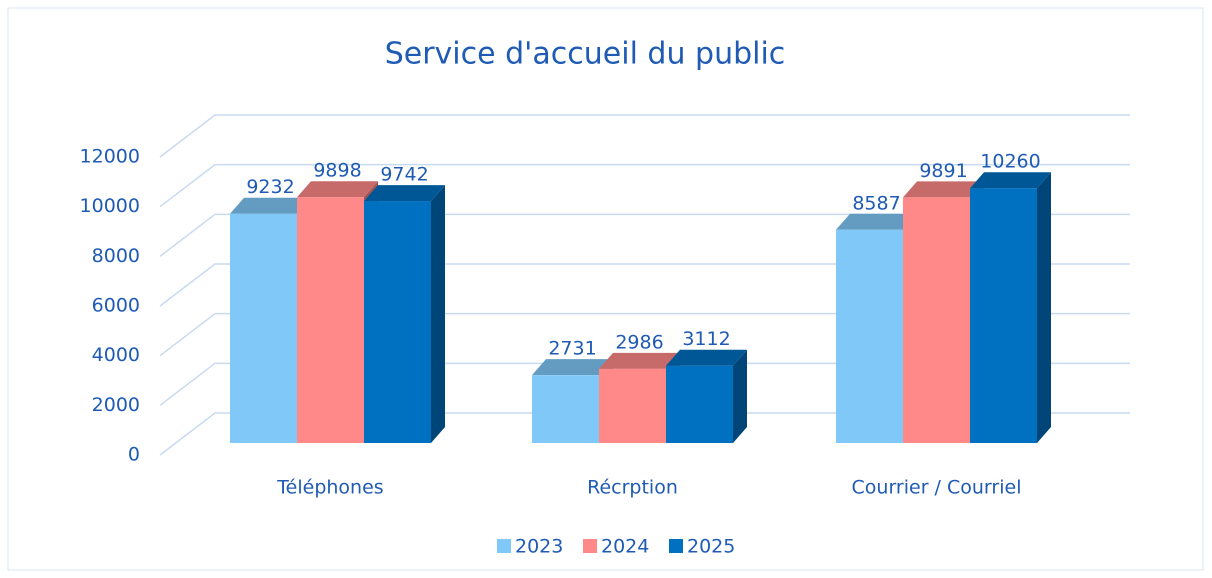  Describe the element at coordinates (706, 339) in the screenshot. I see `data-label: 3112` at that location.